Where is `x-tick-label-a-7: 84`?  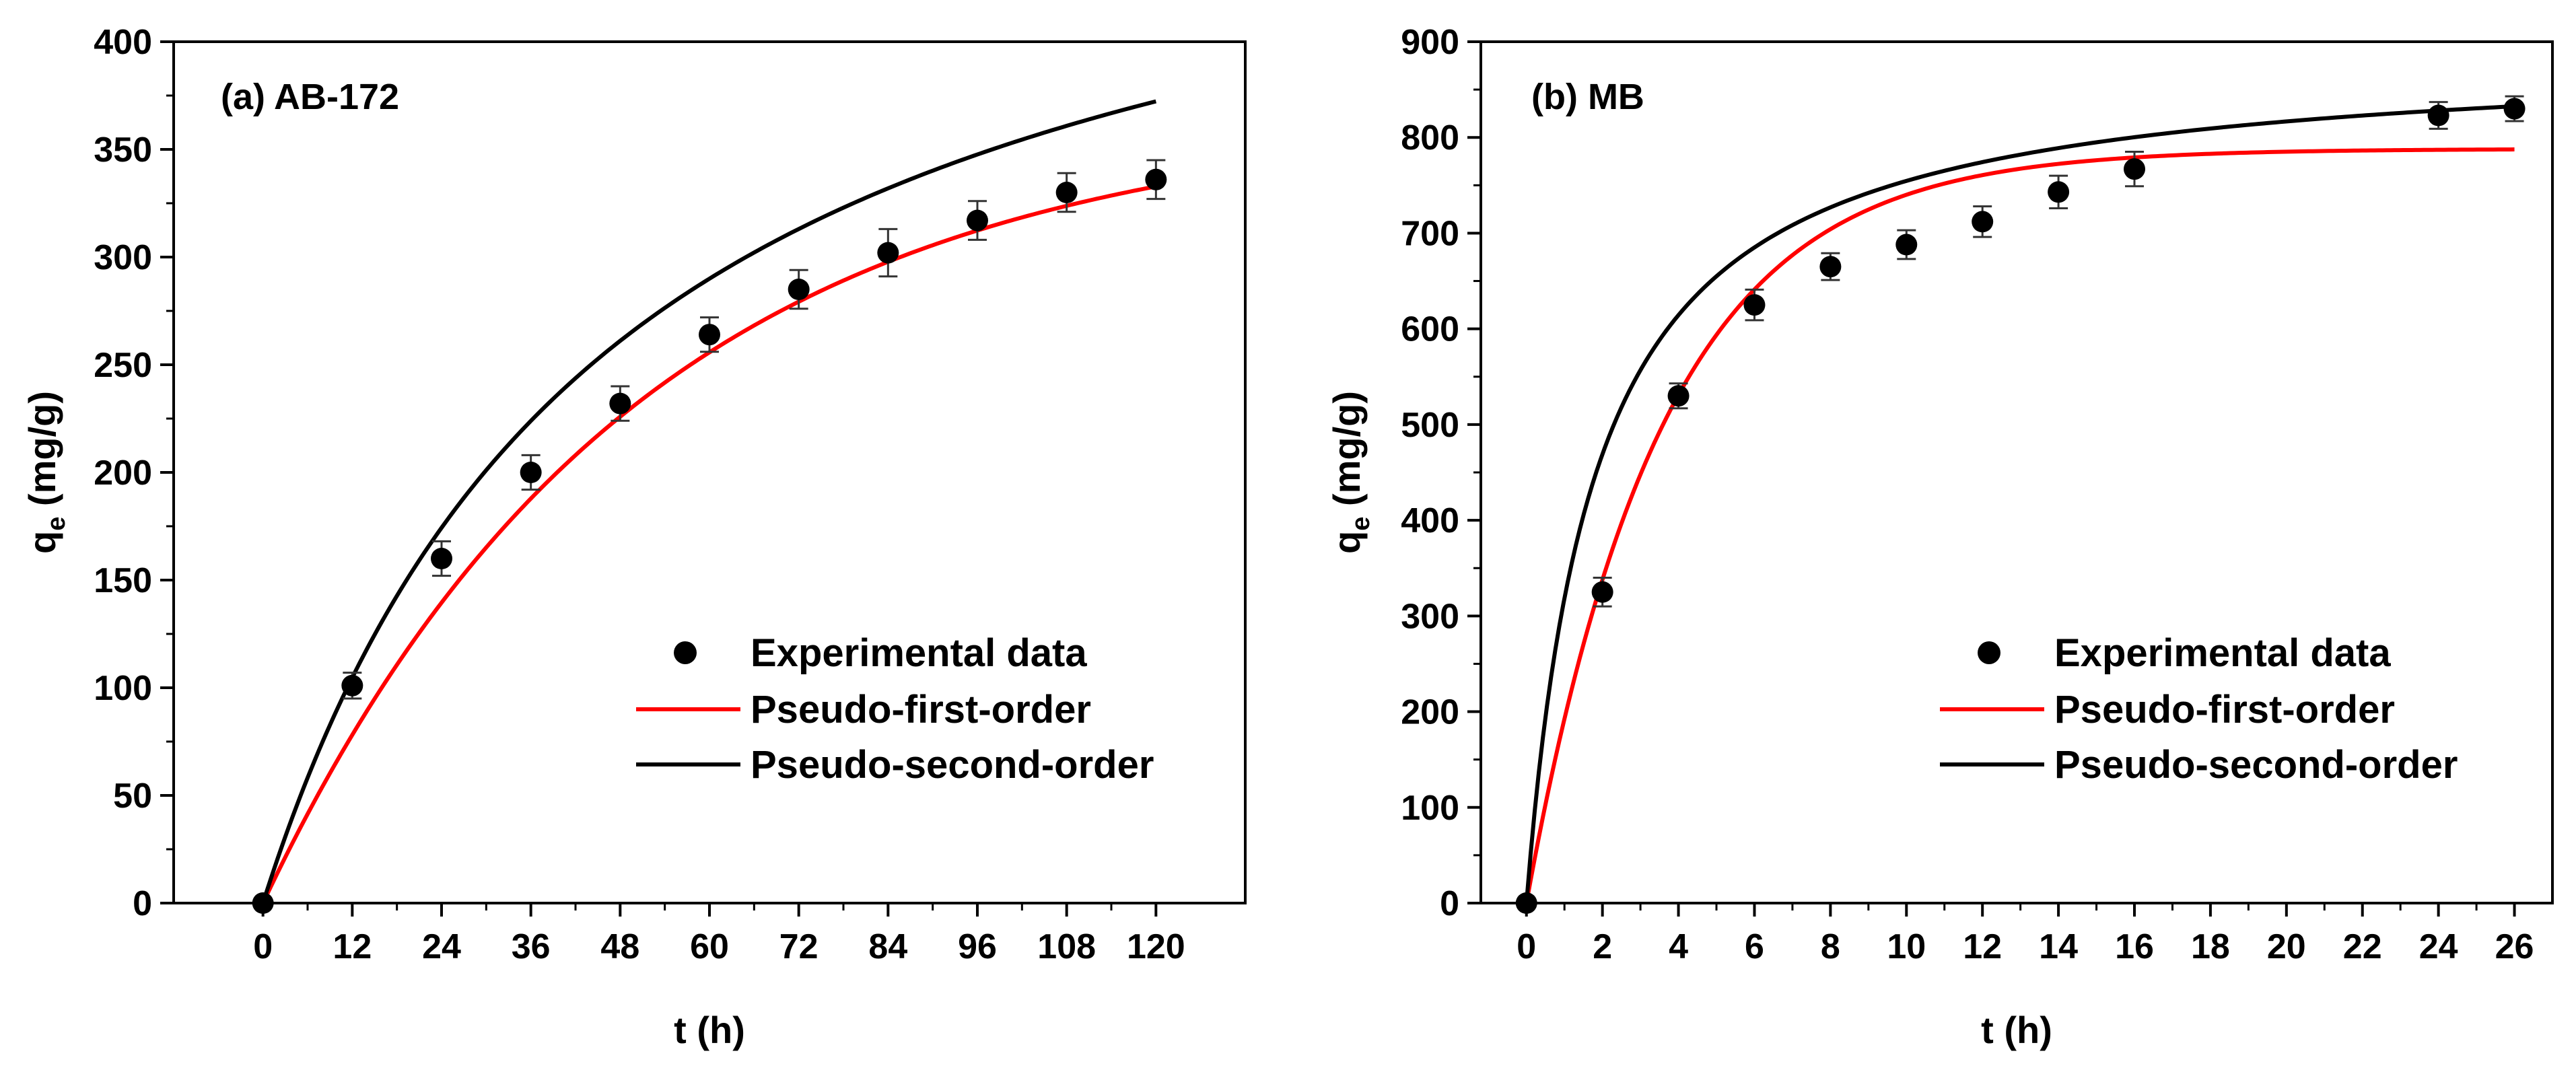 x-tick-label-a-7: 84 is located at coordinates (887, 946).